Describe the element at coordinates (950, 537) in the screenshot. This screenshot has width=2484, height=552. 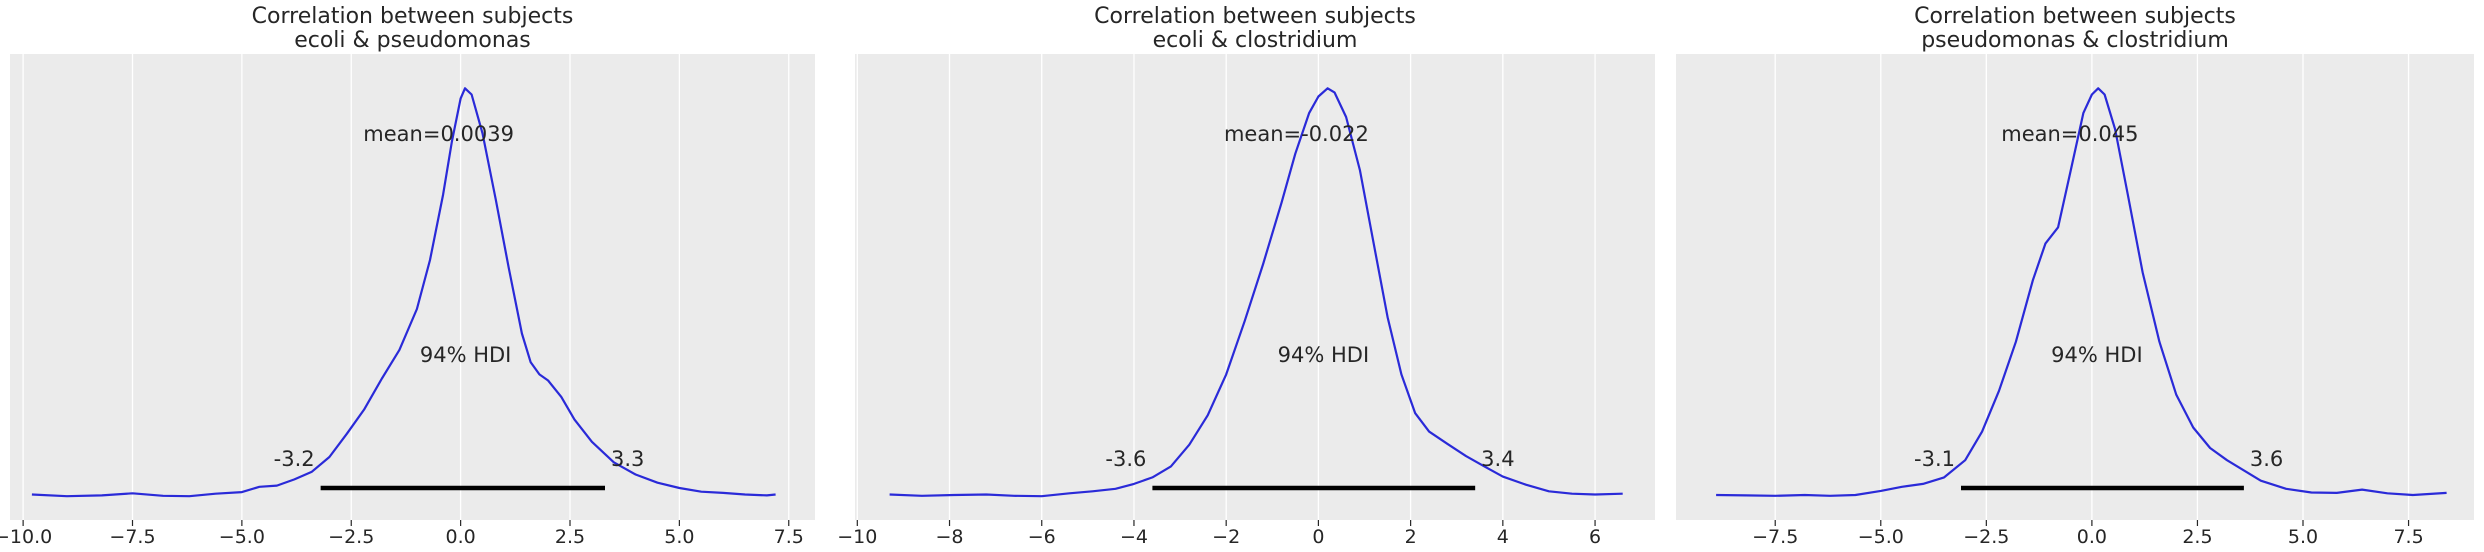
I see `x-tick-label: −8` at that location.